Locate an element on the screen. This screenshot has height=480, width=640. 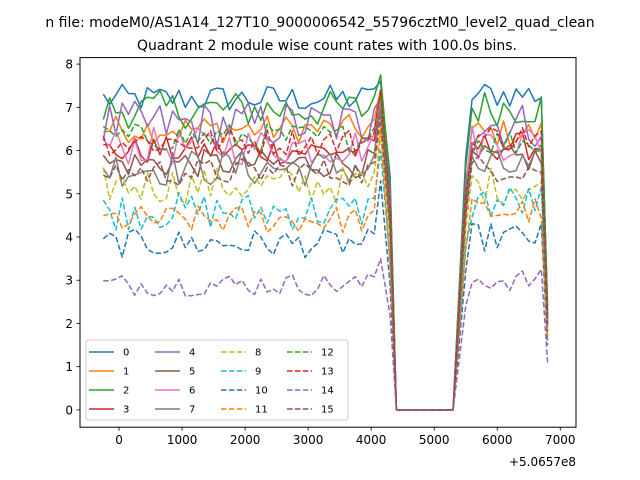
y-tick-label: 7 is located at coordinates (69, 108).